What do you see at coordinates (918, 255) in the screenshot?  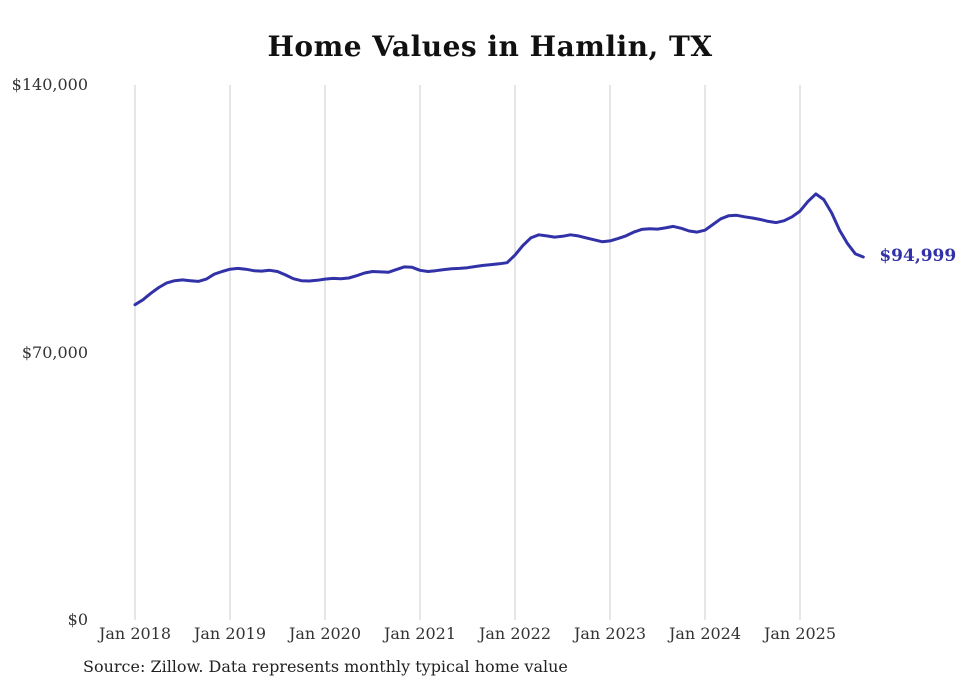 I see `current-value-label: $94,999` at bounding box center [918, 255].